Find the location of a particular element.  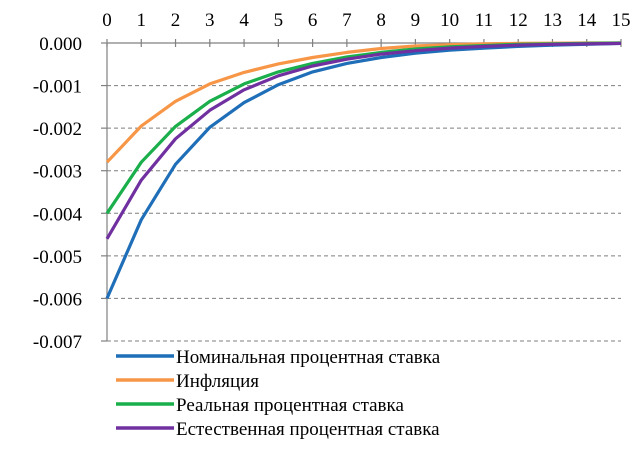

legend-label-0: Номинальная процентная ставка is located at coordinates (308, 357).